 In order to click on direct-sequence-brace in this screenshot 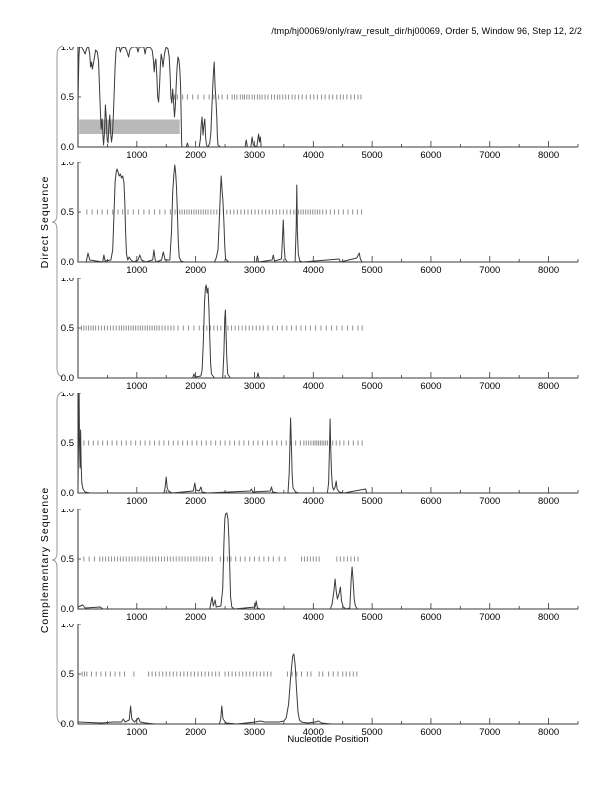, I will do `click(57, 211)`.